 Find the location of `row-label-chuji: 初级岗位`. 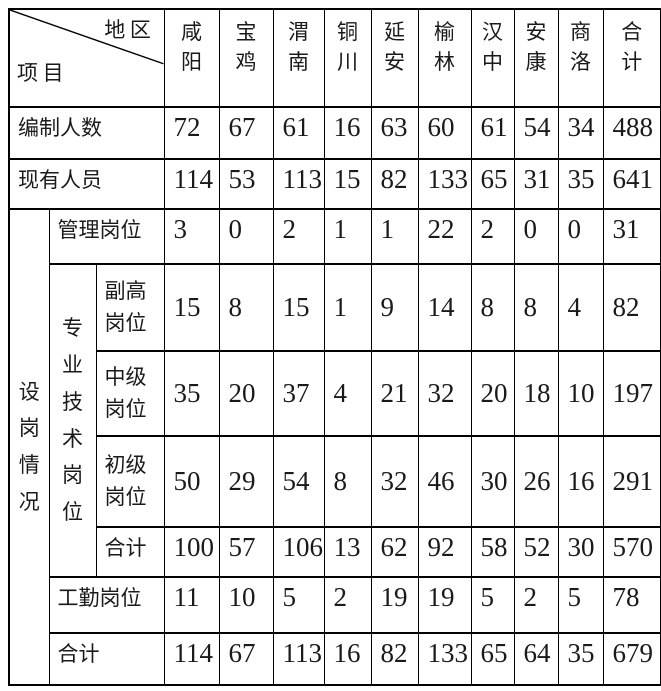

row-label-chuji: 初级岗位 is located at coordinates (130, 481).